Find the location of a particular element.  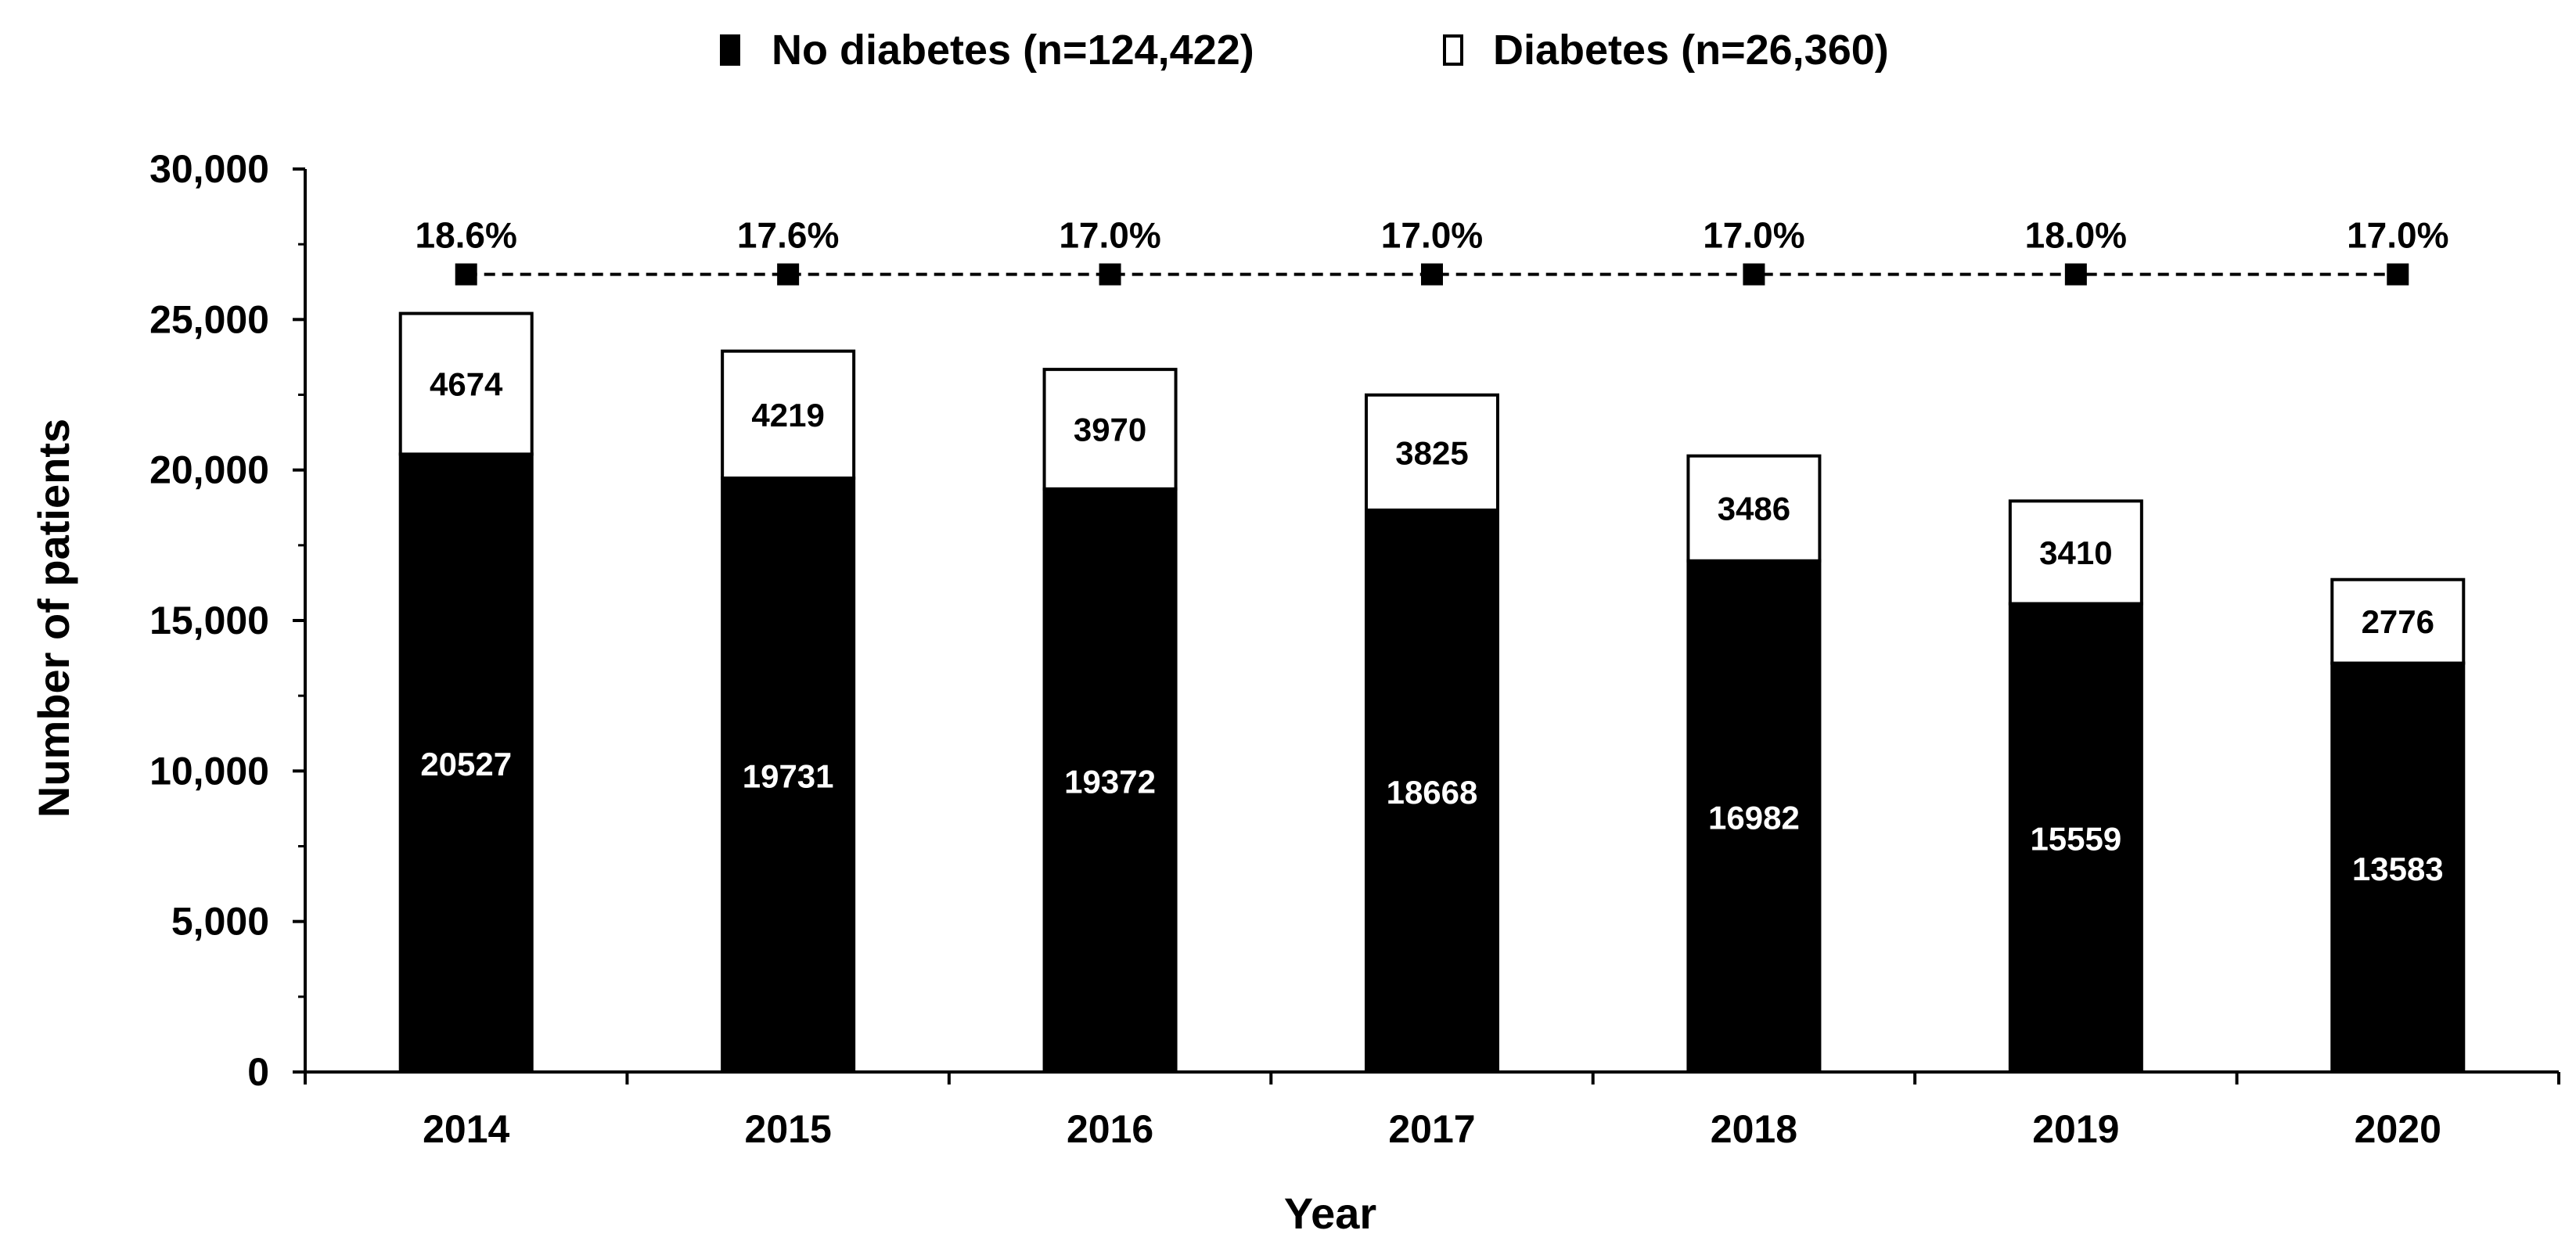

legend-swatch-diabetes is located at coordinates (1453, 50).